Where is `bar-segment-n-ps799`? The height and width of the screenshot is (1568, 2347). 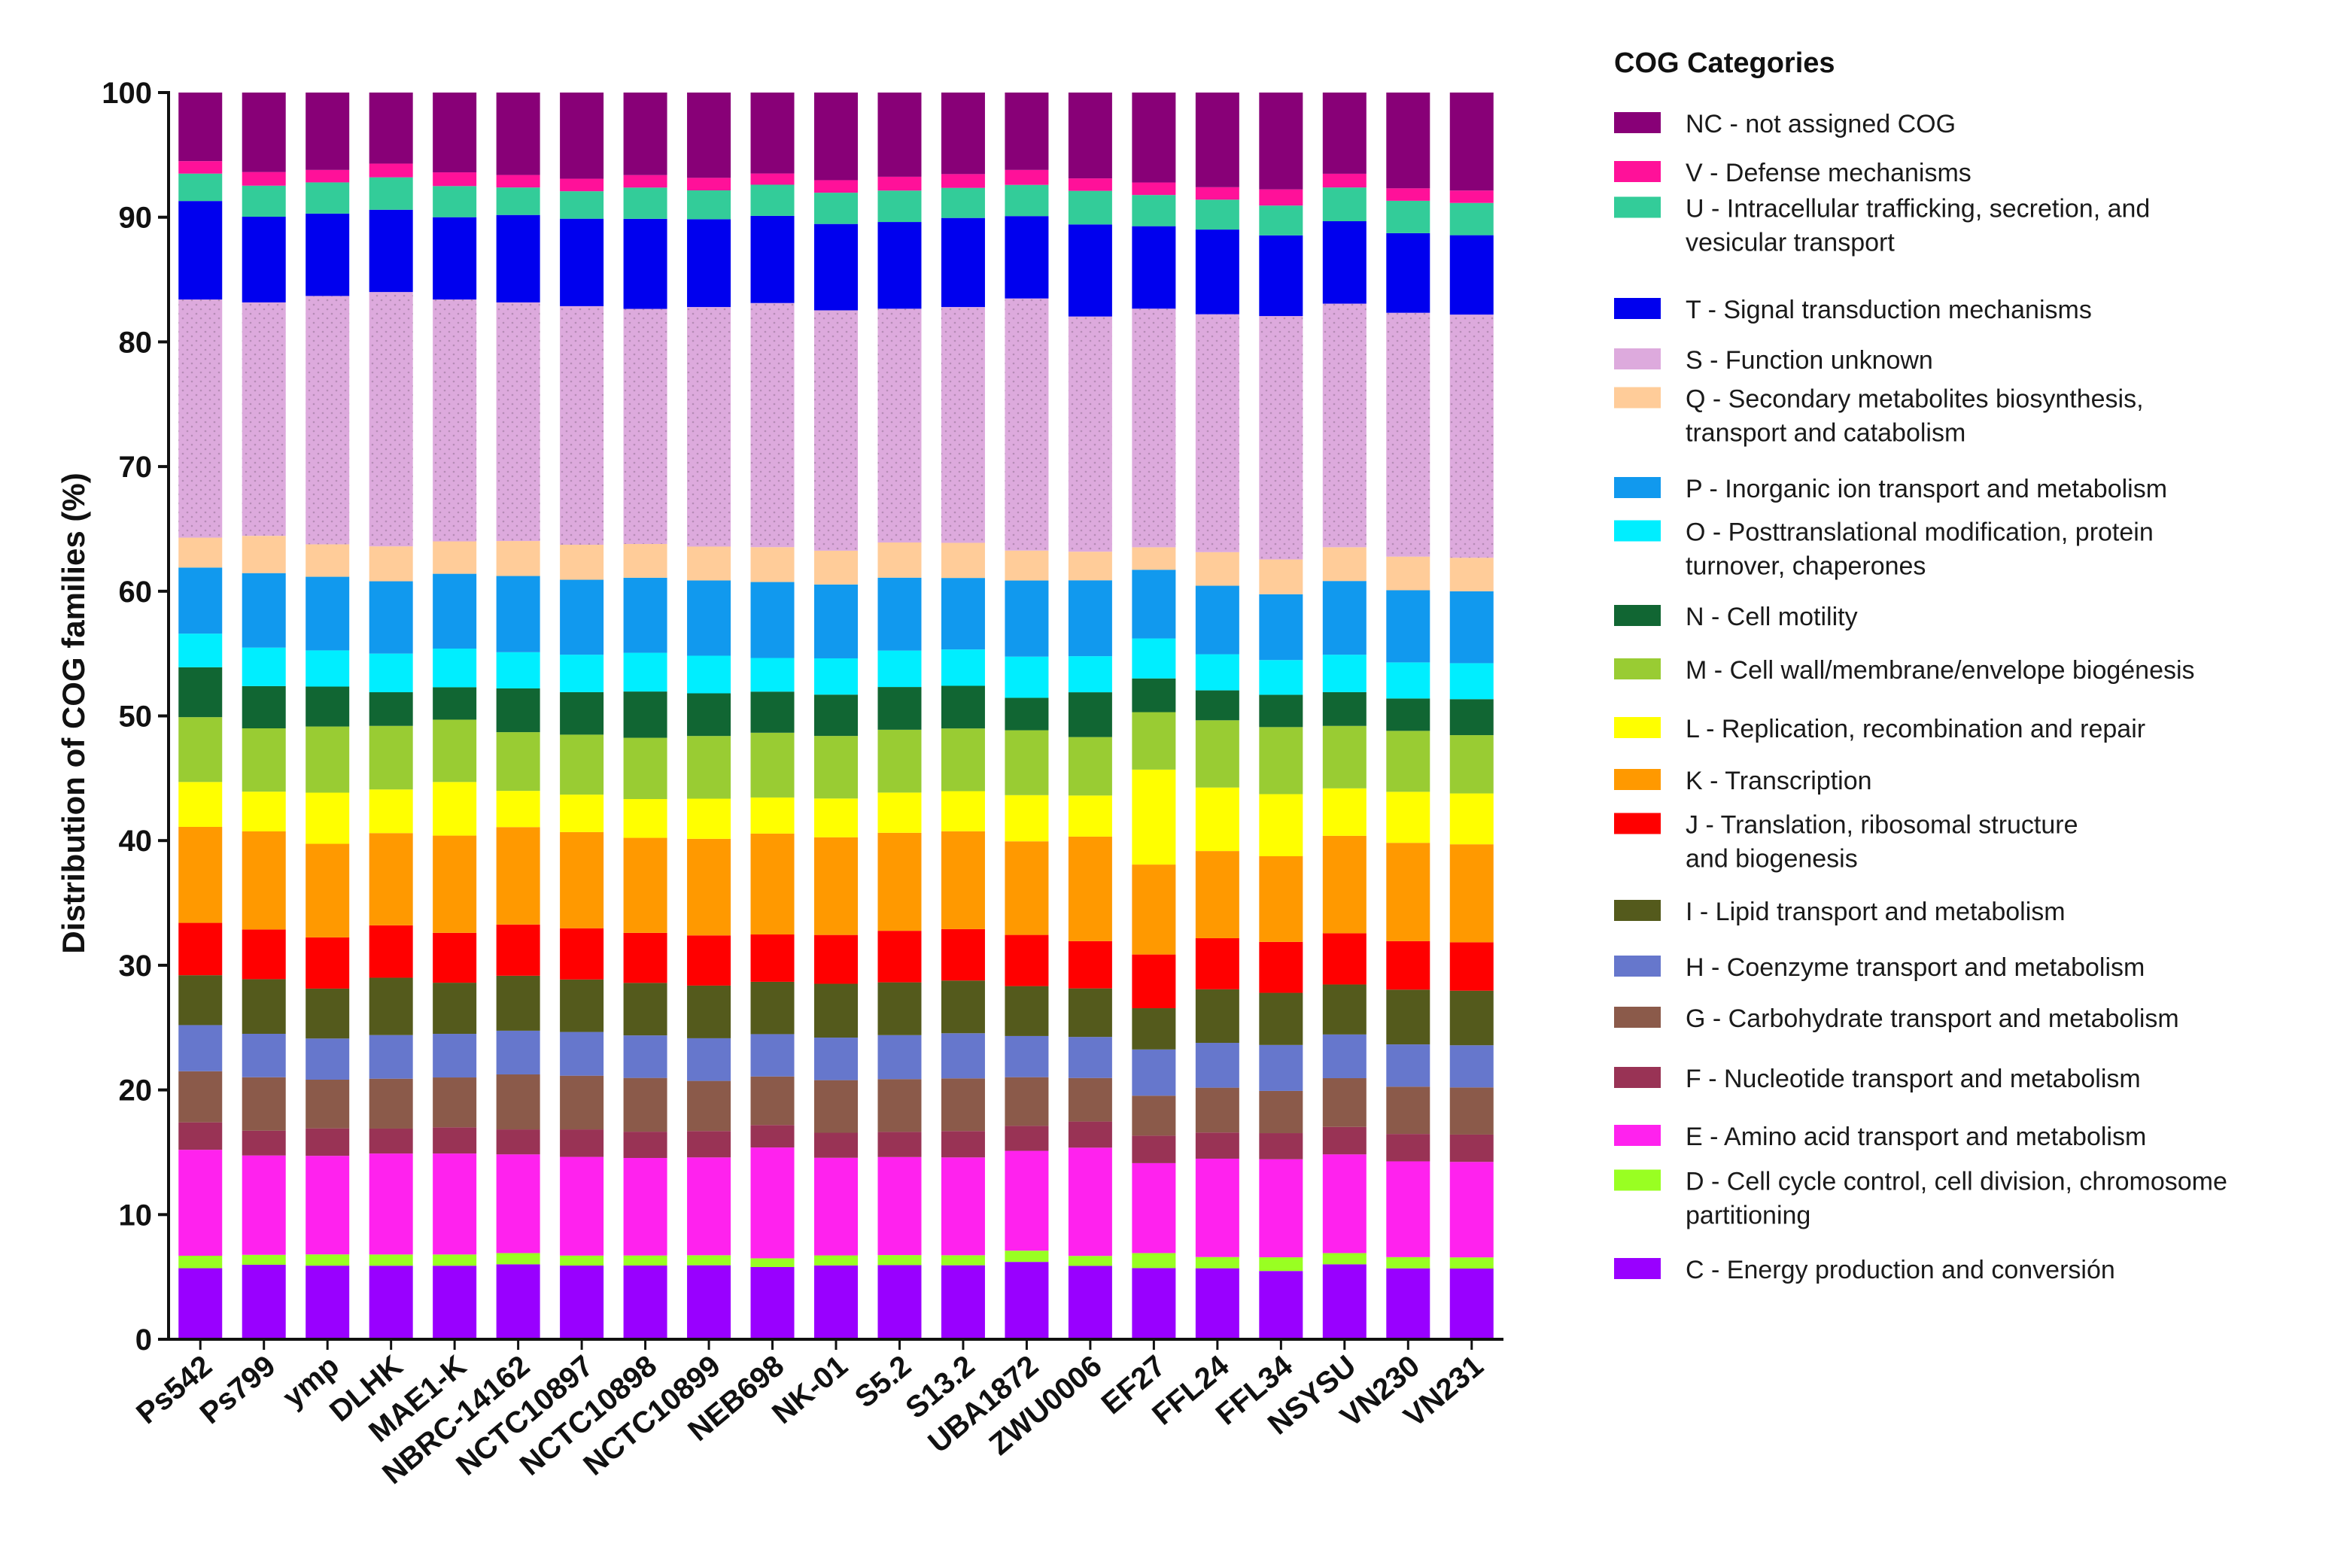
bar-segment-n-ps799 is located at coordinates (264, 706).